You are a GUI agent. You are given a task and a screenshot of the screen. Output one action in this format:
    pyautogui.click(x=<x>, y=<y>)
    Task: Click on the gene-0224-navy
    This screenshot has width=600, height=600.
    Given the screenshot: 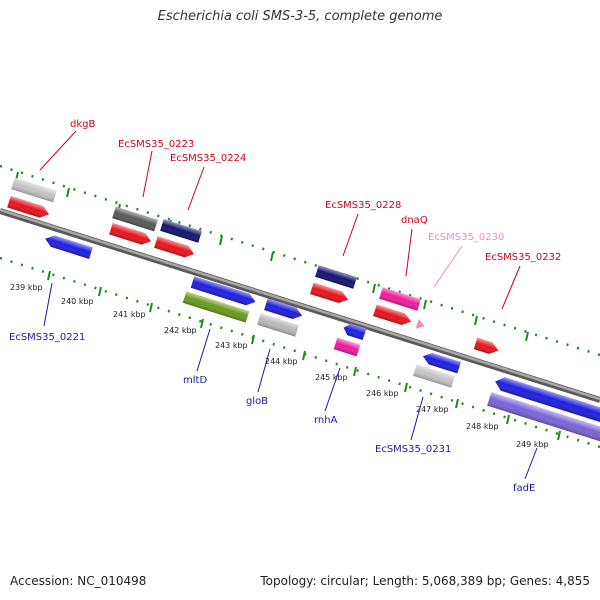 What is the action you would take?
    pyautogui.click(x=181, y=231)
    